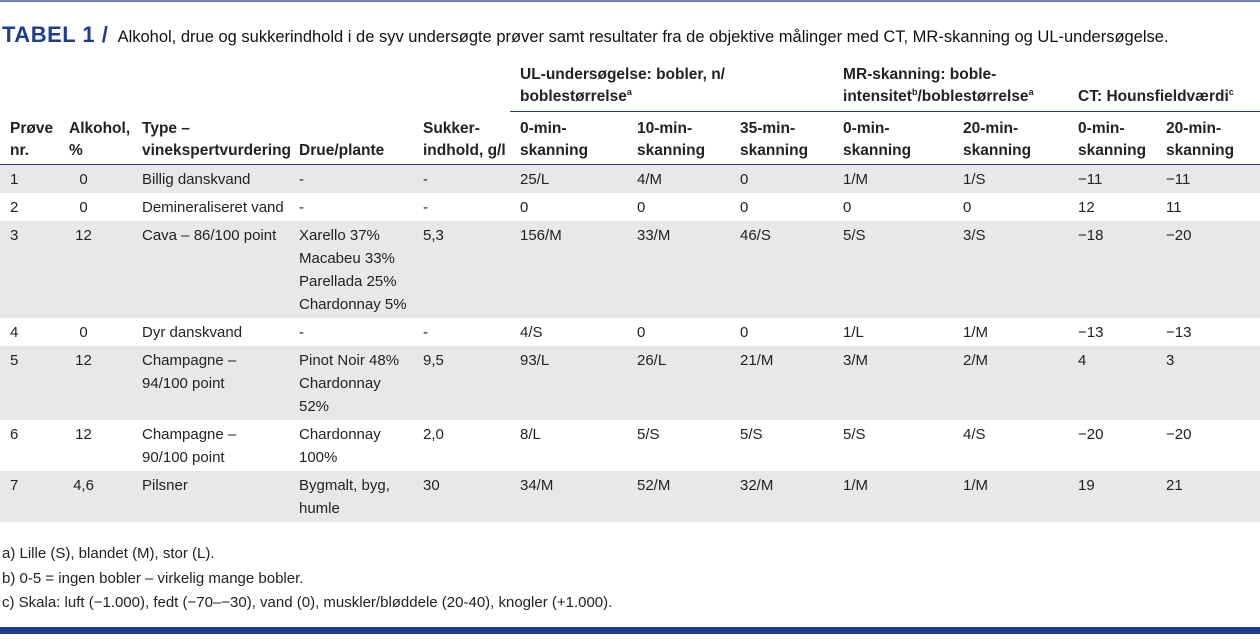  Describe the element at coordinates (209, 235) in the screenshot. I see `cell-line: Cava – 86/100 point` at that location.